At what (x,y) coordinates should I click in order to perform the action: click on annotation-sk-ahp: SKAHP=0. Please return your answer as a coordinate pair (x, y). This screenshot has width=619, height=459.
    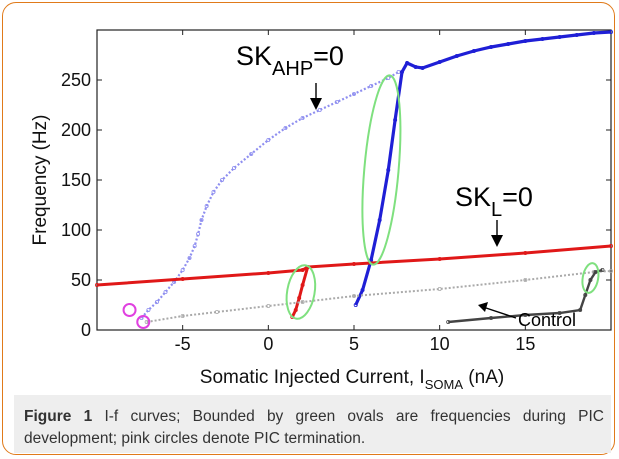
    Looking at the image, I should click on (290, 60).